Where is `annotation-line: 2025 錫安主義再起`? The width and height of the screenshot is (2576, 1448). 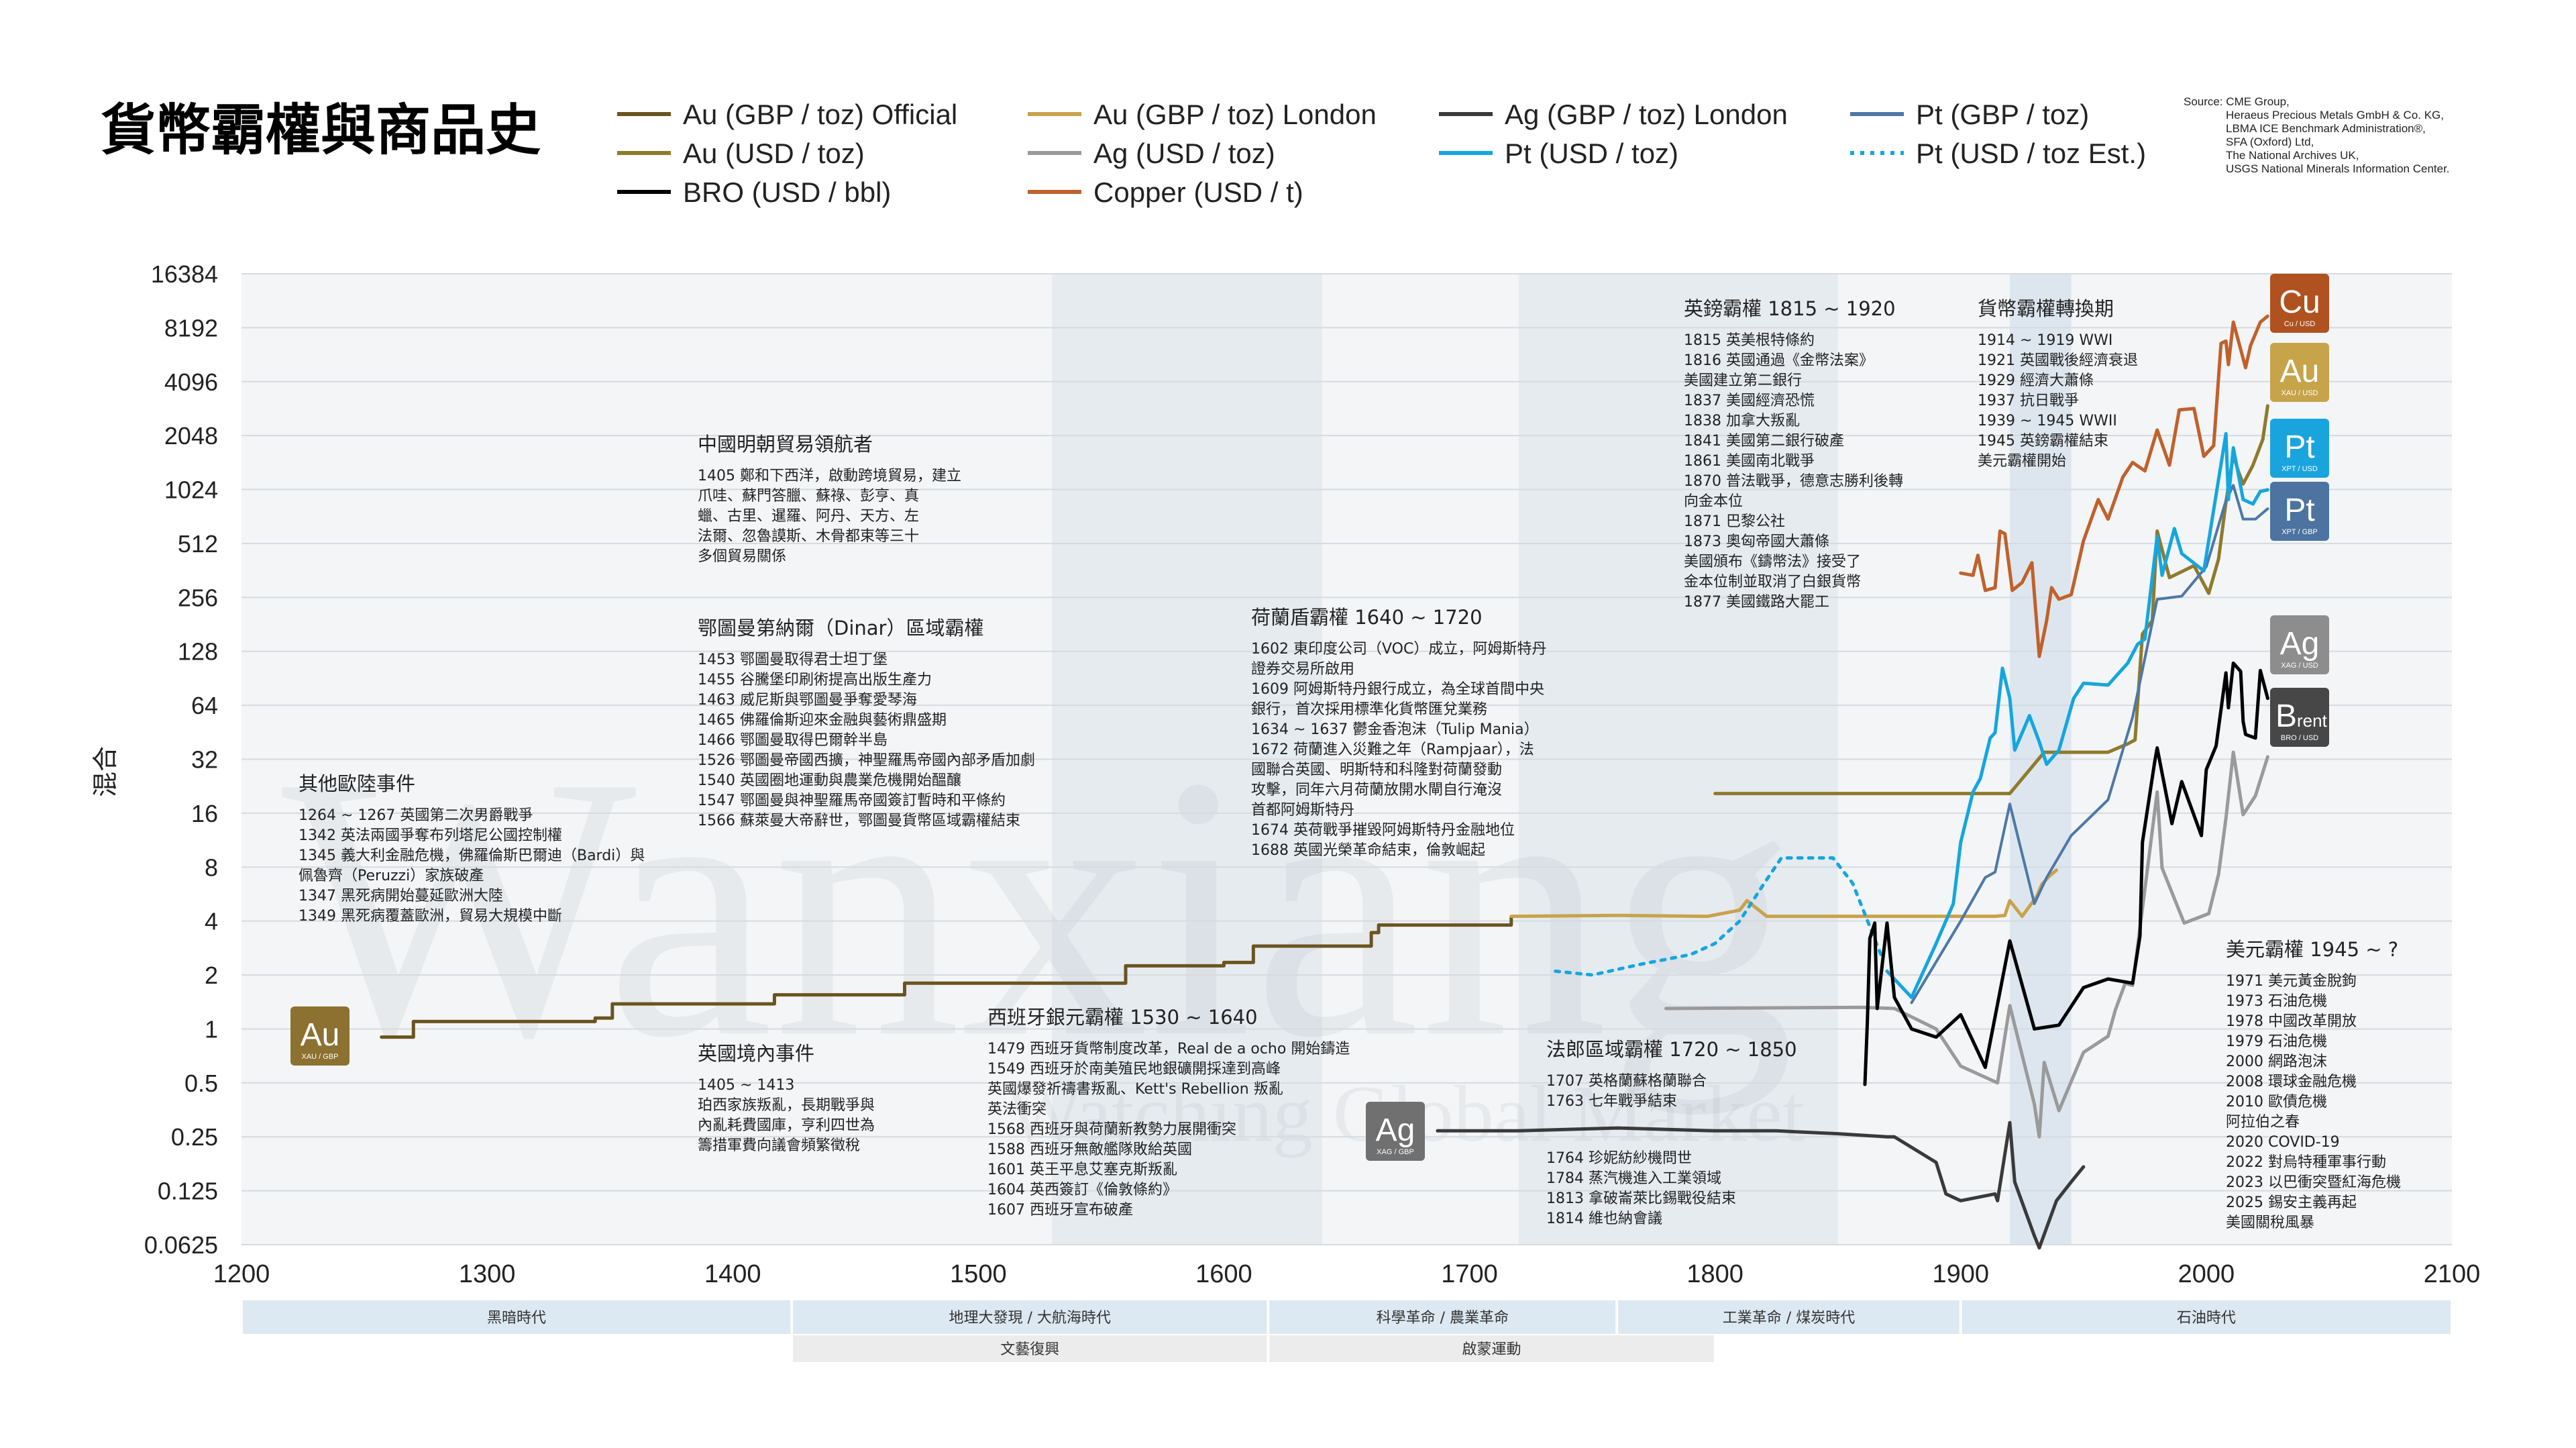 annotation-line: 2025 錫安主義再起 is located at coordinates (2291, 1202).